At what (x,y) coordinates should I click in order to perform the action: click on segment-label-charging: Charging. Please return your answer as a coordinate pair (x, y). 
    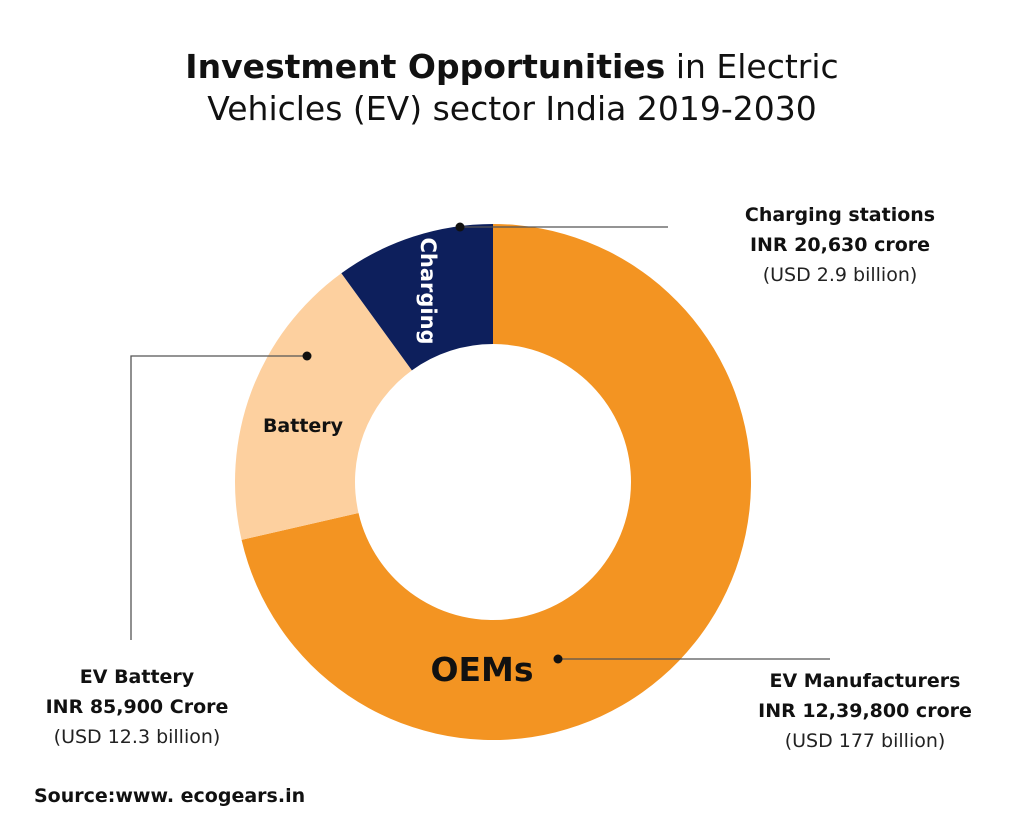
    Looking at the image, I should click on (428, 290).